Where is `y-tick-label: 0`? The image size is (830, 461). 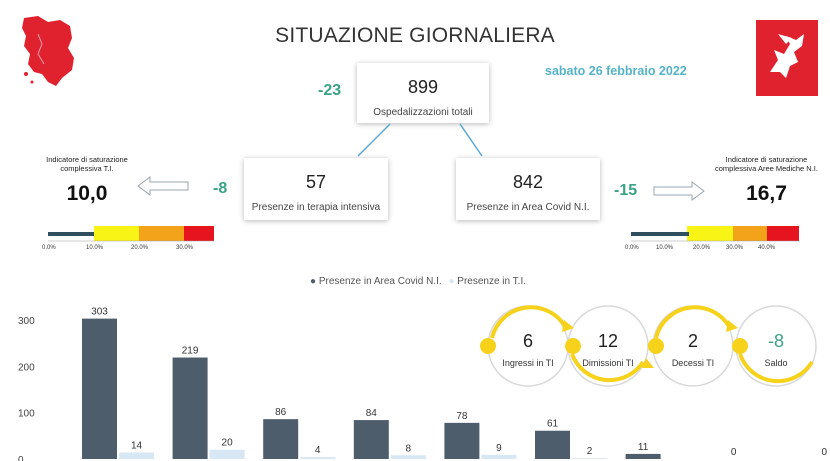 y-tick-label: 0 is located at coordinates (21, 458).